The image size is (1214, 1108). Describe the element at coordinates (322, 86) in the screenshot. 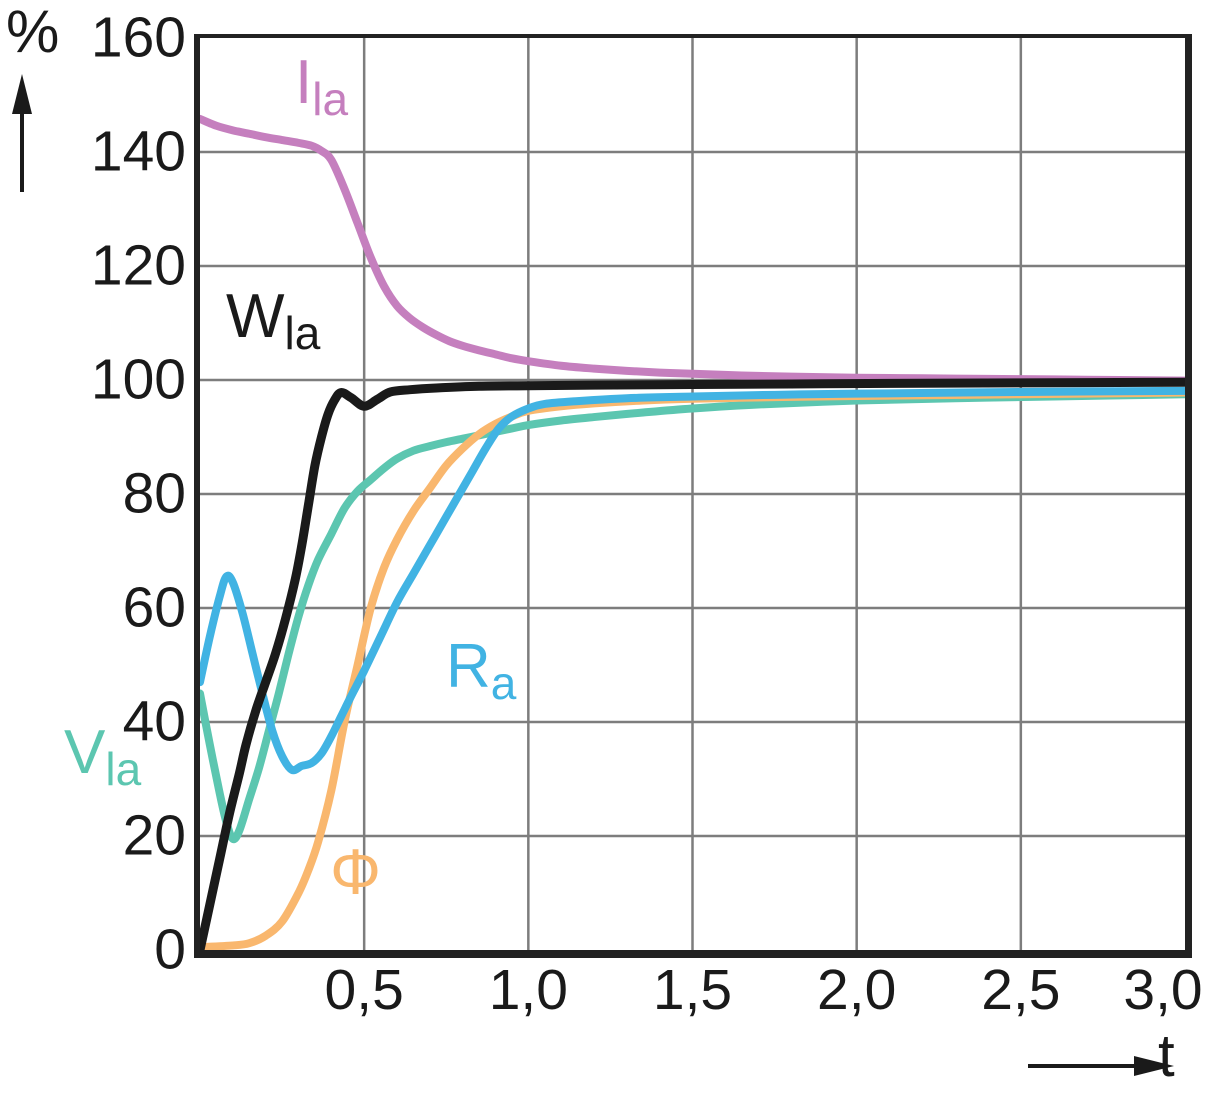

I see `curve-label-ila: Ila` at that location.